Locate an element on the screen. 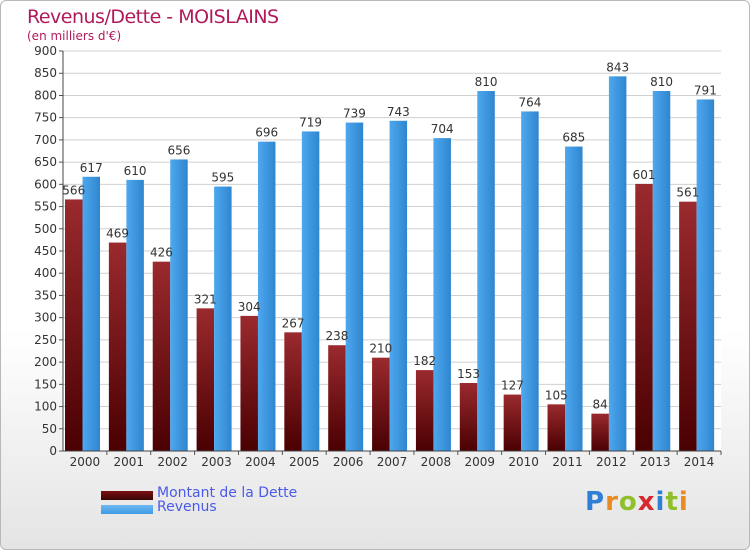  bar-debt-2011 is located at coordinates (556, 427).